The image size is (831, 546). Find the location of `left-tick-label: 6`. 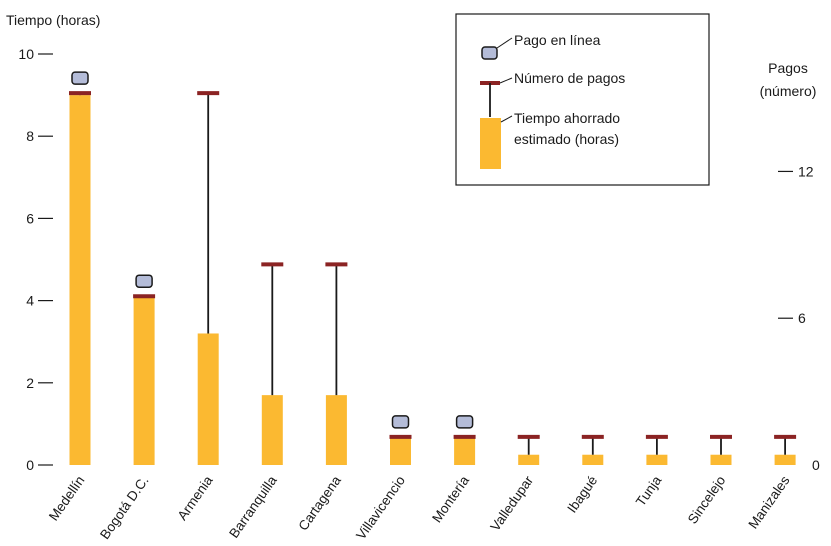

left-tick-label: 6 is located at coordinates (30, 218).